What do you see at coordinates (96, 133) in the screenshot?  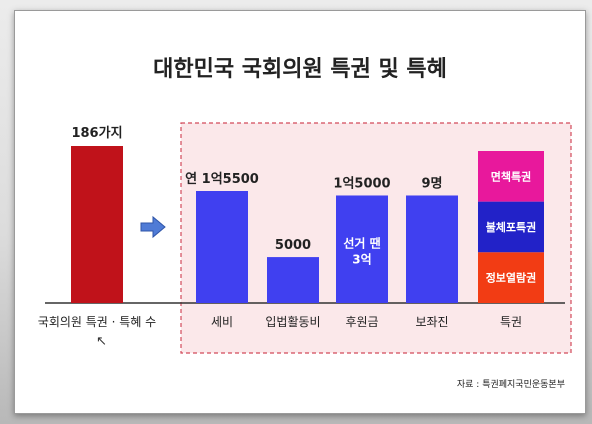 I see `bar-label: 186가지` at bounding box center [96, 133].